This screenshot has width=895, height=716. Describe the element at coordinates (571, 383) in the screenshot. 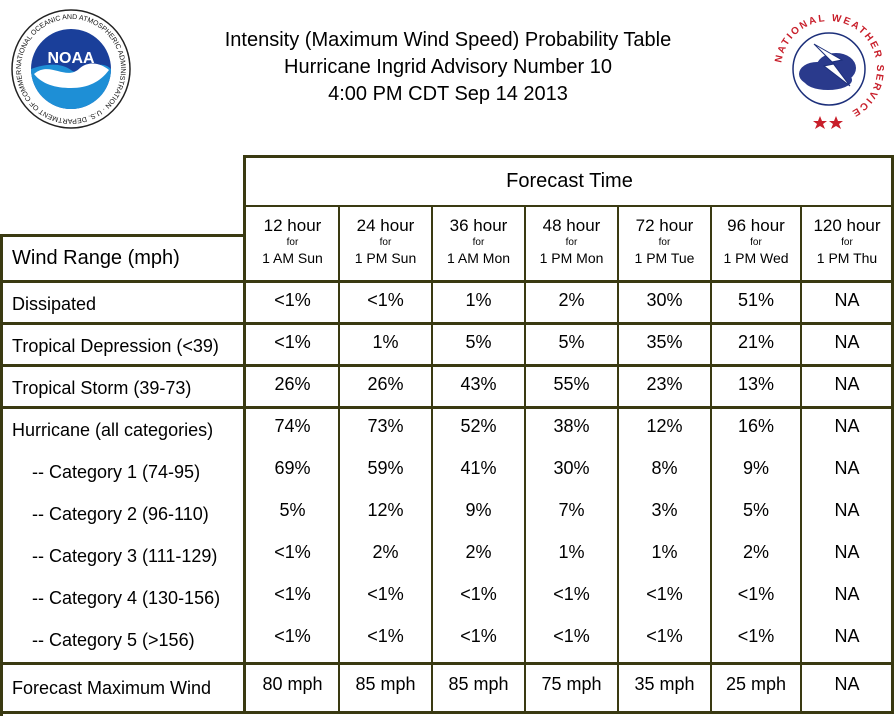

I see `table-cell: 55%` at that location.